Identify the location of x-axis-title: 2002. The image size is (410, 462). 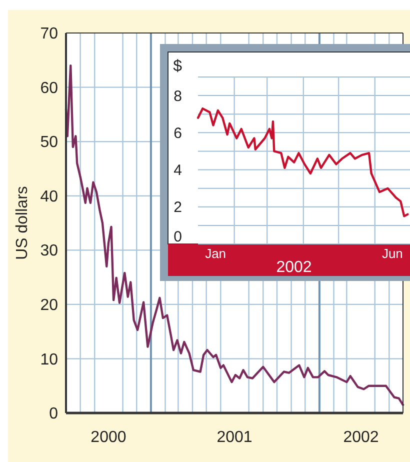
(294, 267).